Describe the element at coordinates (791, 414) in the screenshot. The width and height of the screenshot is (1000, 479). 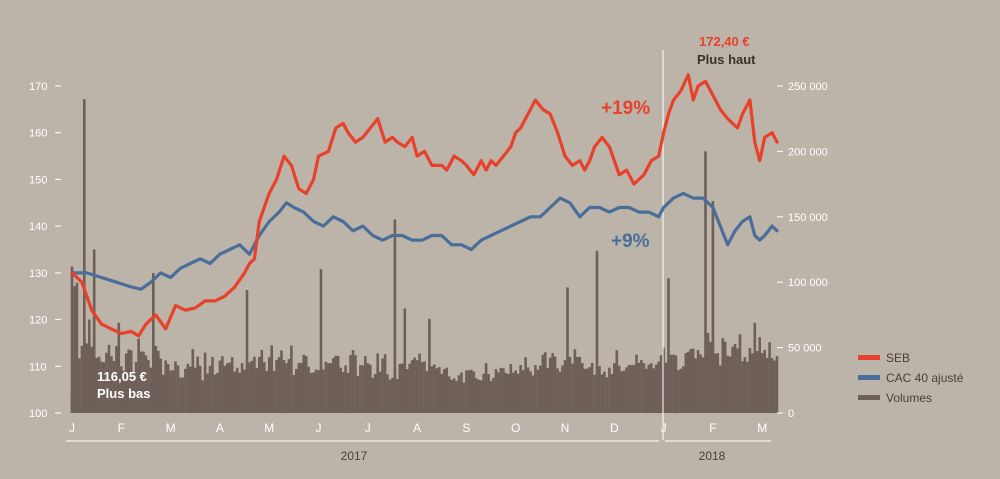
I see `right-tick-label: 0` at that location.